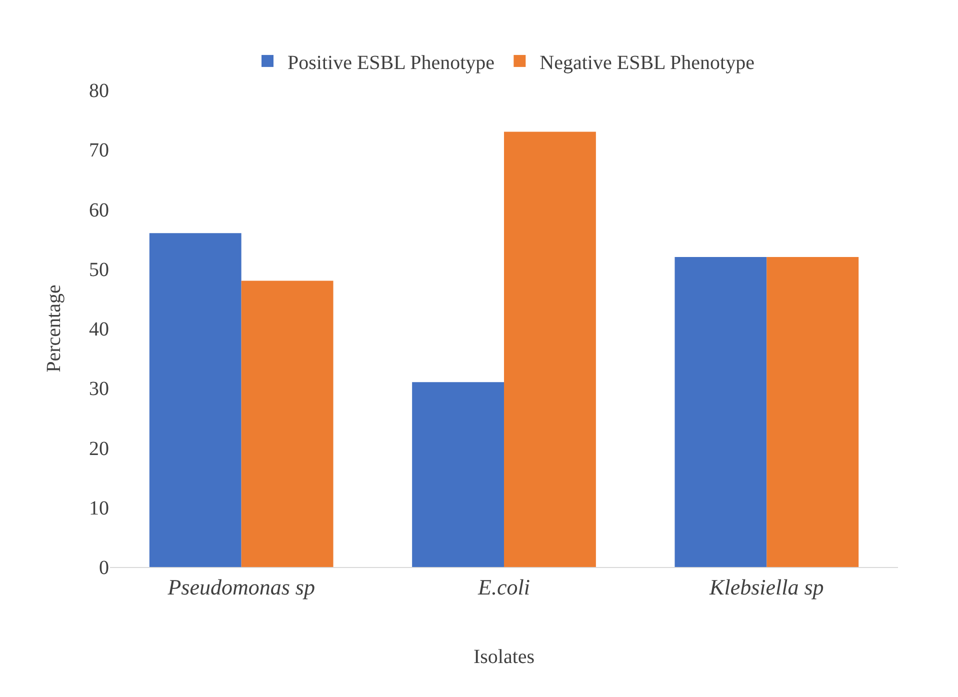 This screenshot has width=958, height=697. I want to click on x-axis-title: Isolates, so click(504, 657).